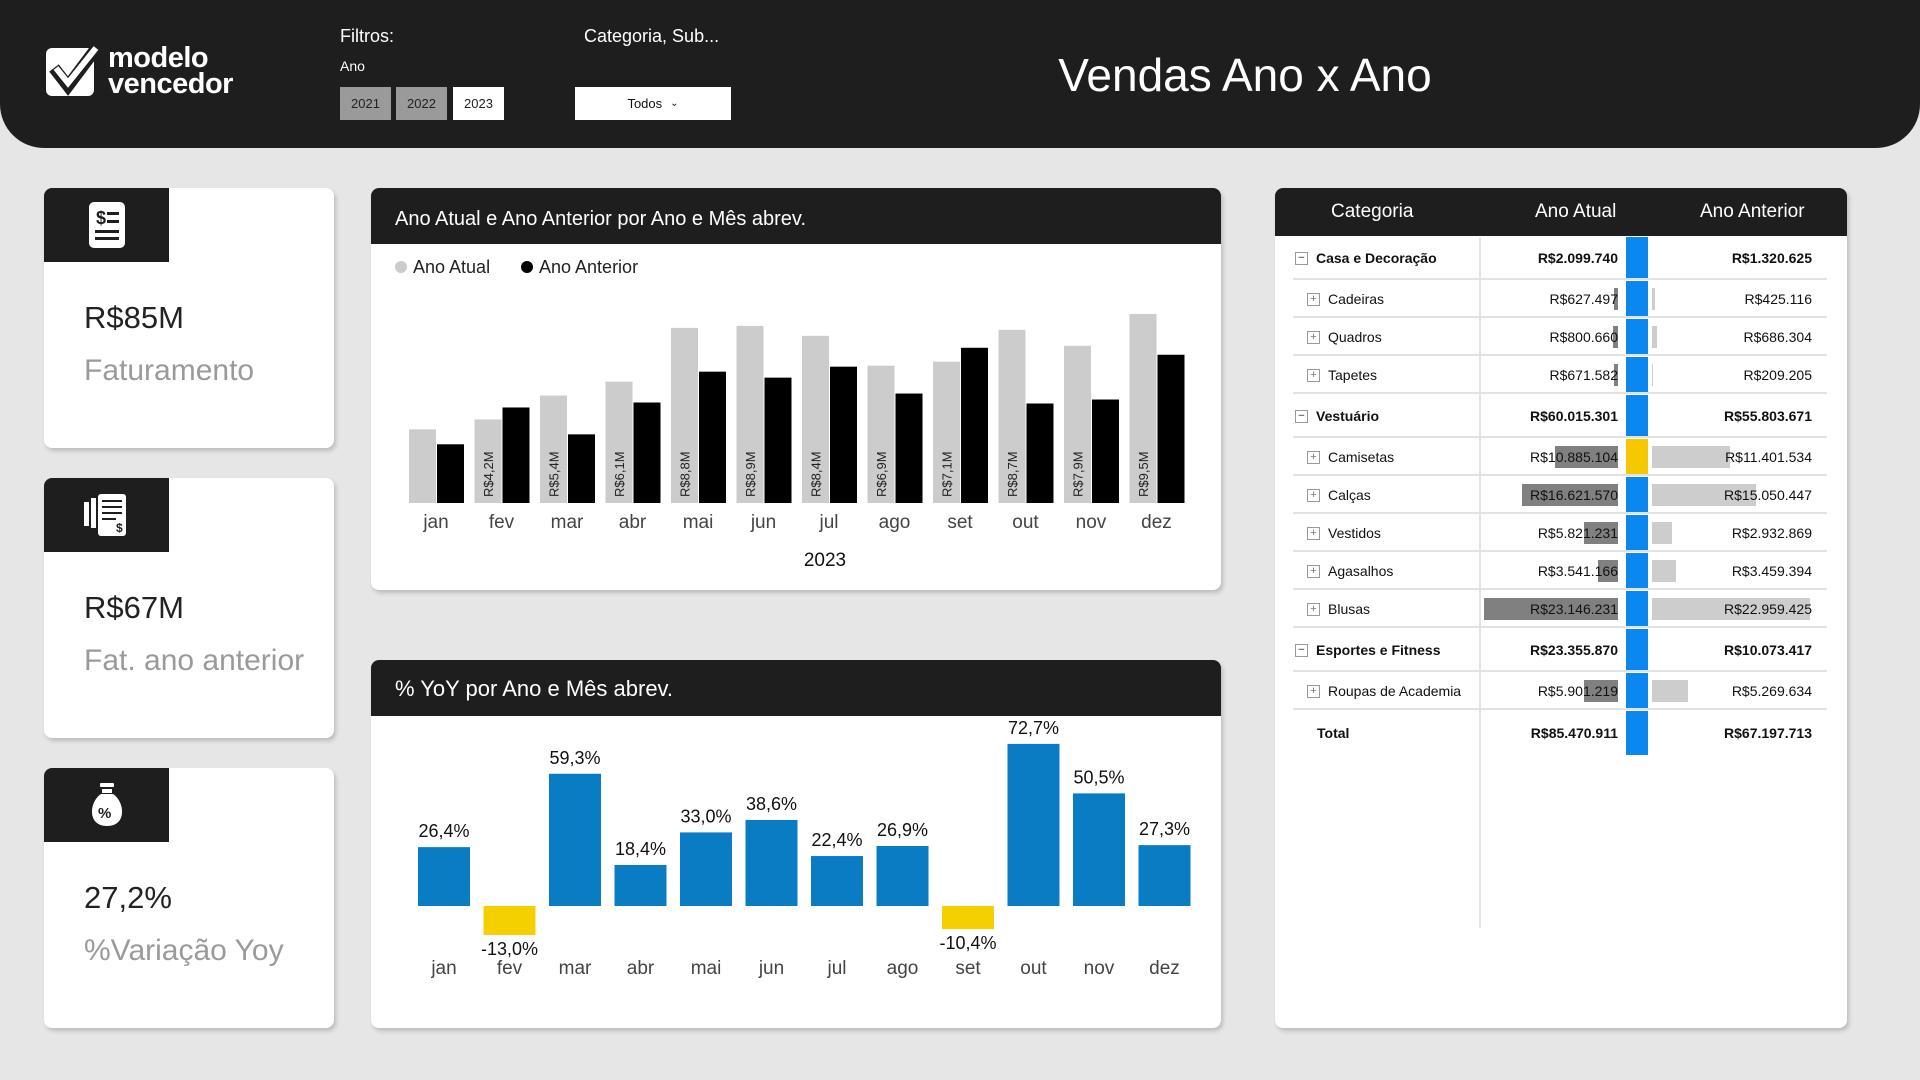 This screenshot has width=1920, height=1080. Describe the element at coordinates (1344, 337) in the screenshot. I see `row-label: + Quadros` at that location.